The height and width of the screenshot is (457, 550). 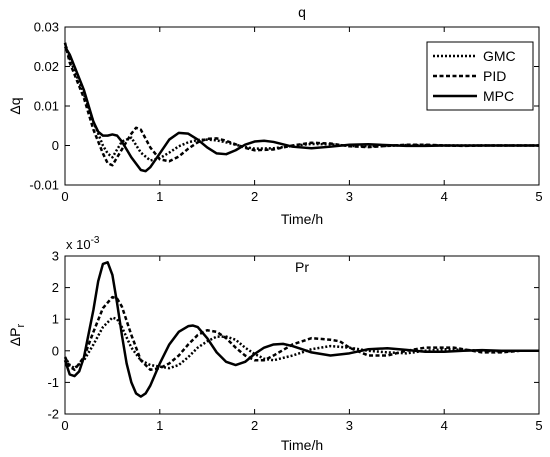 I want to click on series-line-gmc, so click(x=301, y=343).